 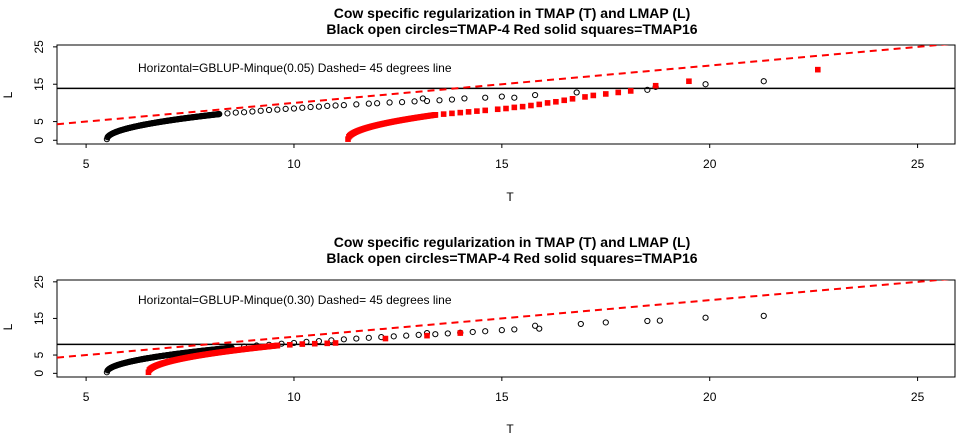 I want to click on x-tick-label: 20, so click(x=710, y=164).